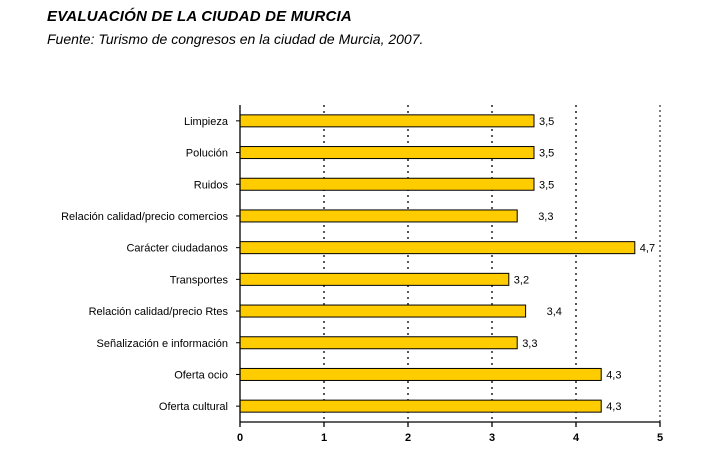 This screenshot has width=720, height=468. What do you see at coordinates (546, 154) in the screenshot?
I see `value-label-2: 3,5` at bounding box center [546, 154].